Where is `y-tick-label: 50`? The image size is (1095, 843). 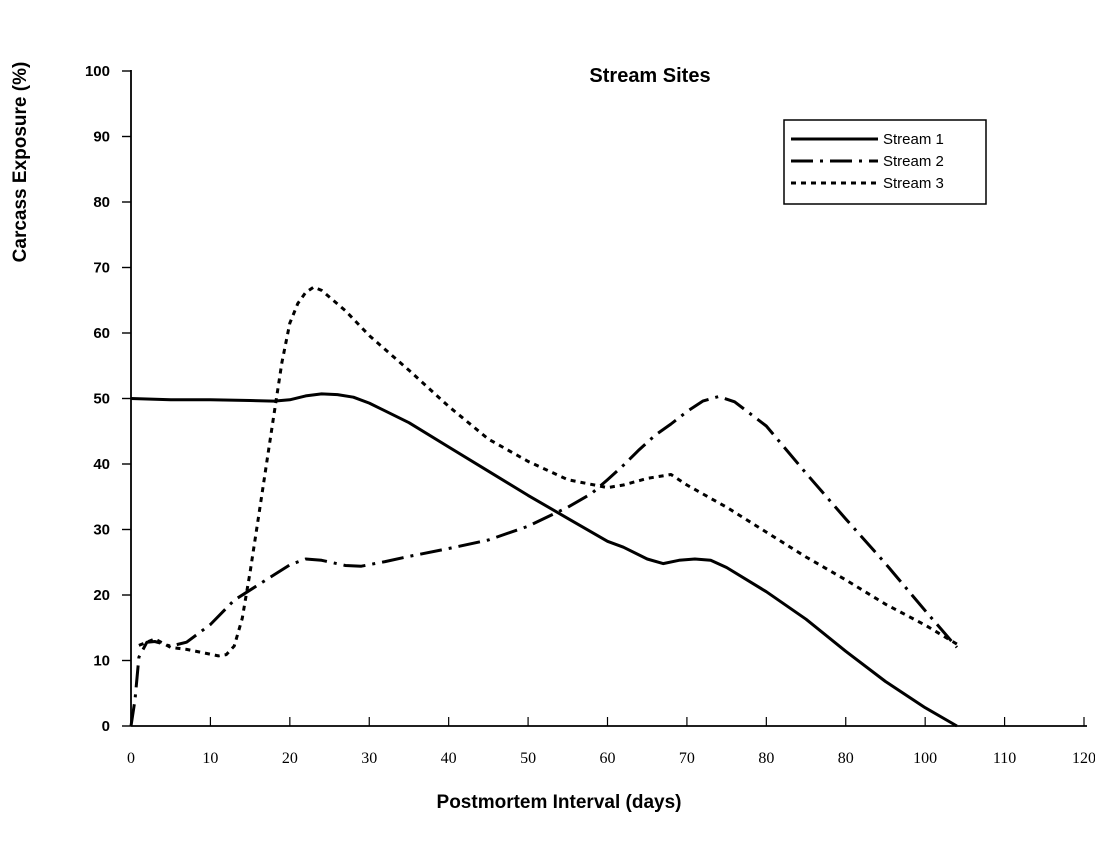 y-tick-label: 50 is located at coordinates (101, 399).